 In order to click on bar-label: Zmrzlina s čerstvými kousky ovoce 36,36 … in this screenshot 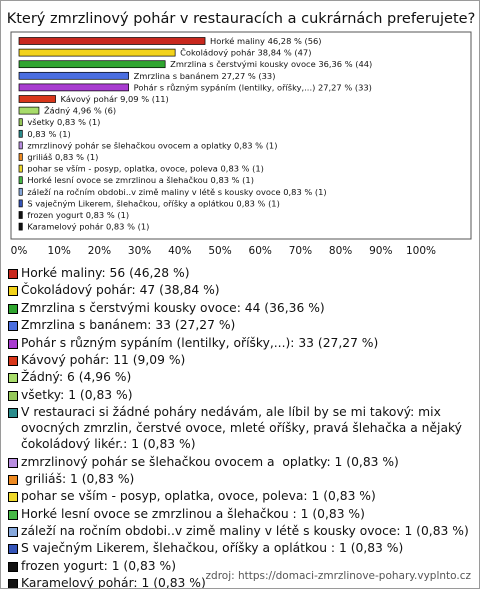, I will do `click(271, 64)`.